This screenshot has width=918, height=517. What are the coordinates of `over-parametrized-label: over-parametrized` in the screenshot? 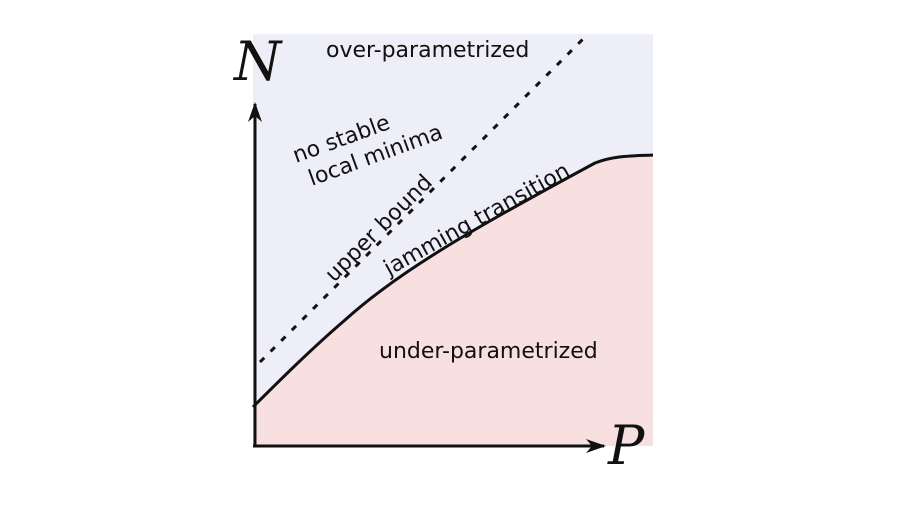 It's located at (427, 50).